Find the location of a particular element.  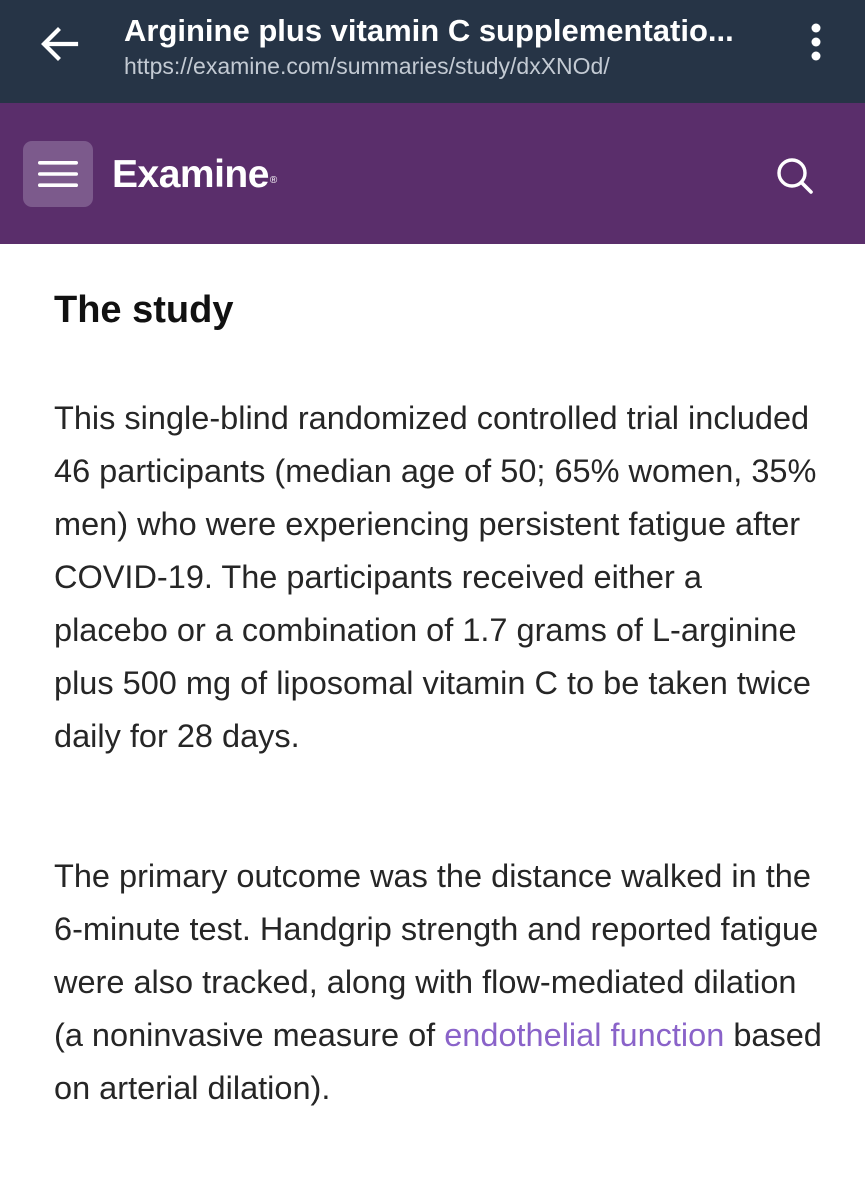

endothelial-function-link: endothelial function is located at coordinates (584, 1035).